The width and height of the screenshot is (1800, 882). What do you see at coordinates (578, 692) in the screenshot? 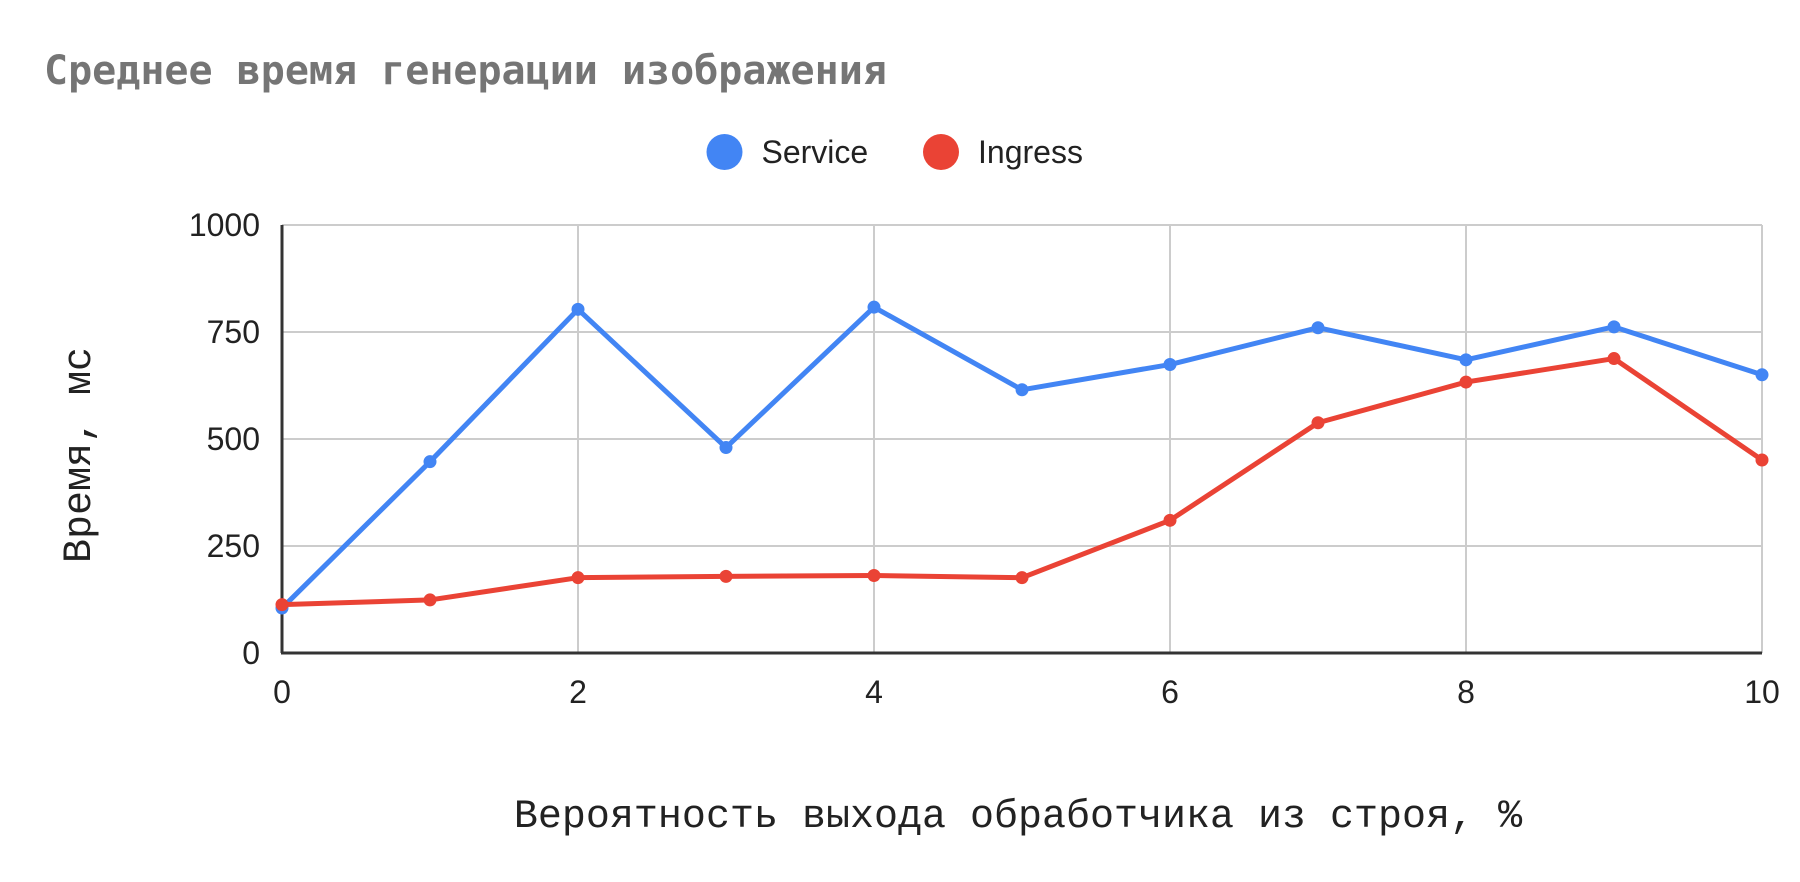
I see `x-tick-label-2: 2` at bounding box center [578, 692].